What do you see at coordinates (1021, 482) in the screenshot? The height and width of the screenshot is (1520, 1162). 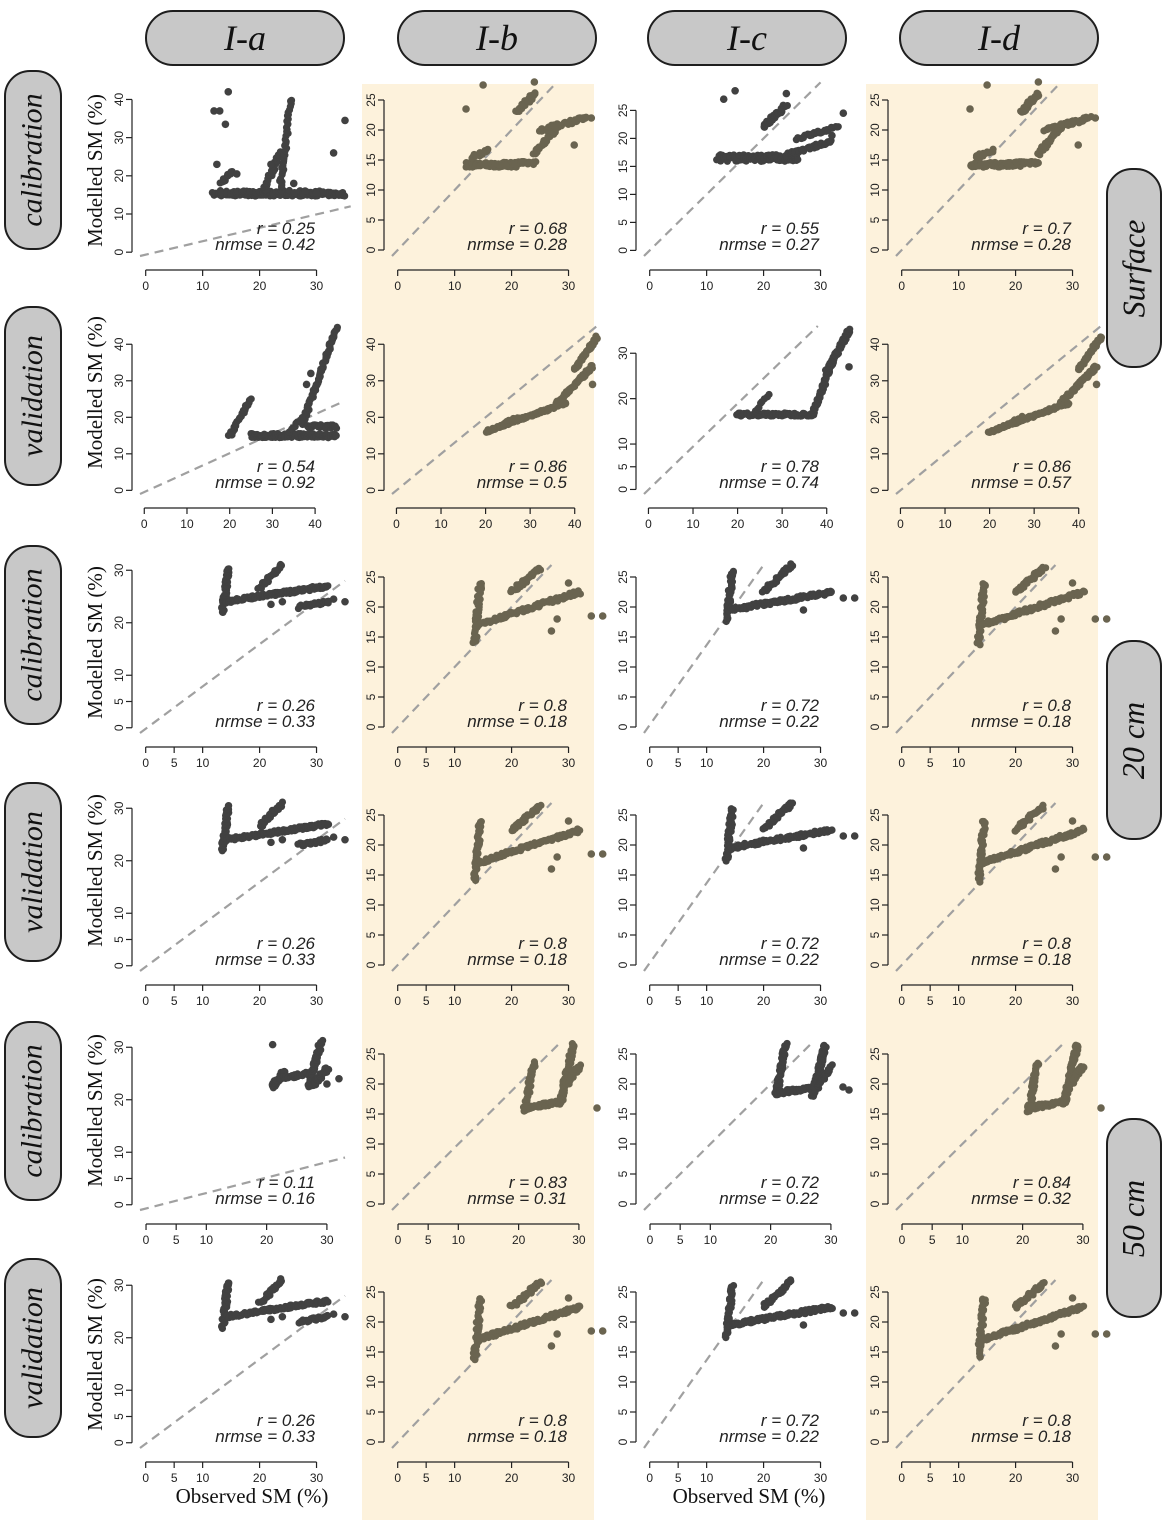 I see `nrmse-statistic: nrmse = 0.57` at bounding box center [1021, 482].